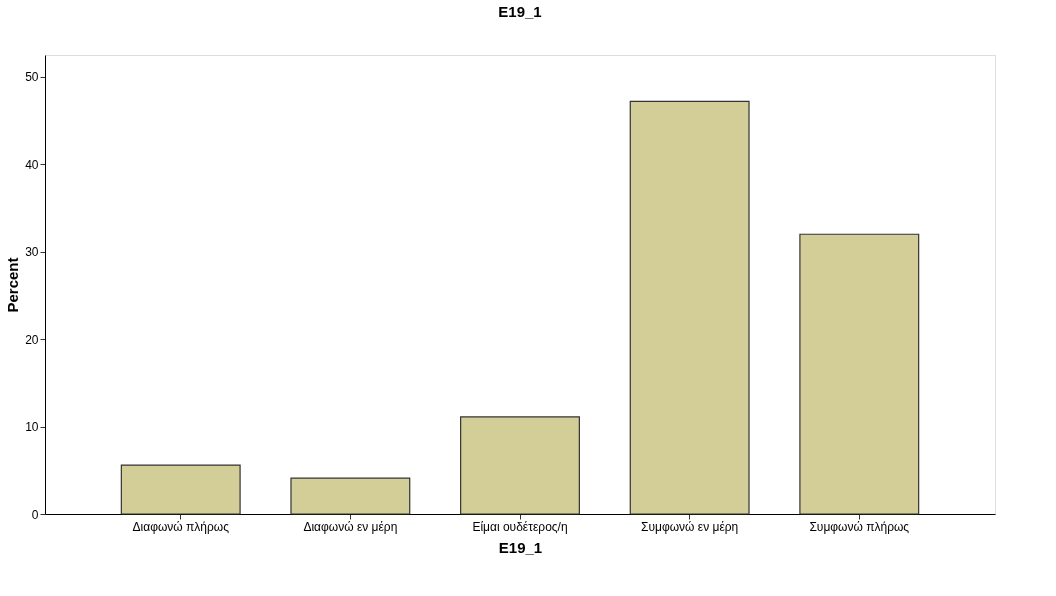 The height and width of the screenshot is (596, 1056). I want to click on y-tick-label: 20, so click(32, 339).